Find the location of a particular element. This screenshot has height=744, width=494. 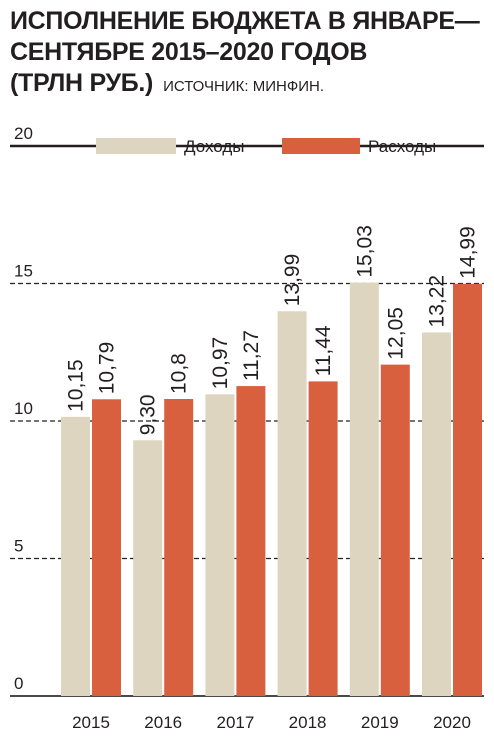

x-axis: 2015 2016 2017 2018 2019 2020 is located at coordinates (271, 722).